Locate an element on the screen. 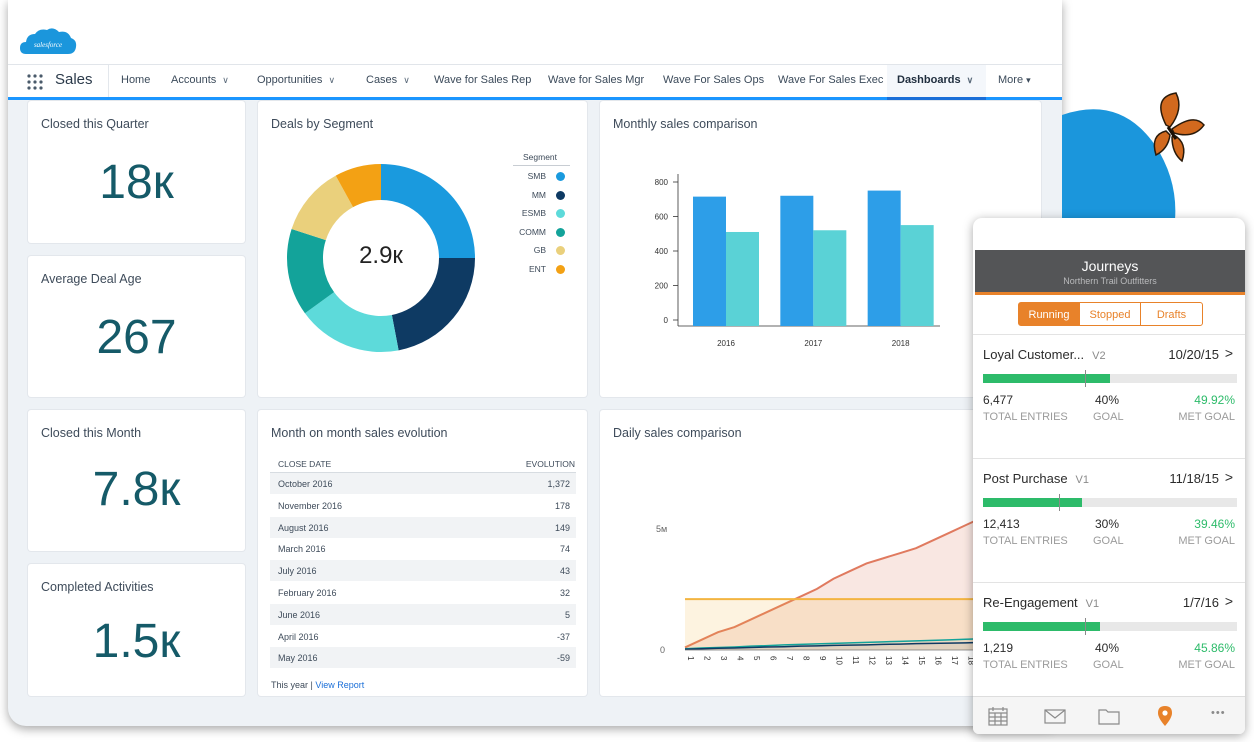 This screenshot has height=742, width=1254. journey-divider is located at coordinates (1109, 458).